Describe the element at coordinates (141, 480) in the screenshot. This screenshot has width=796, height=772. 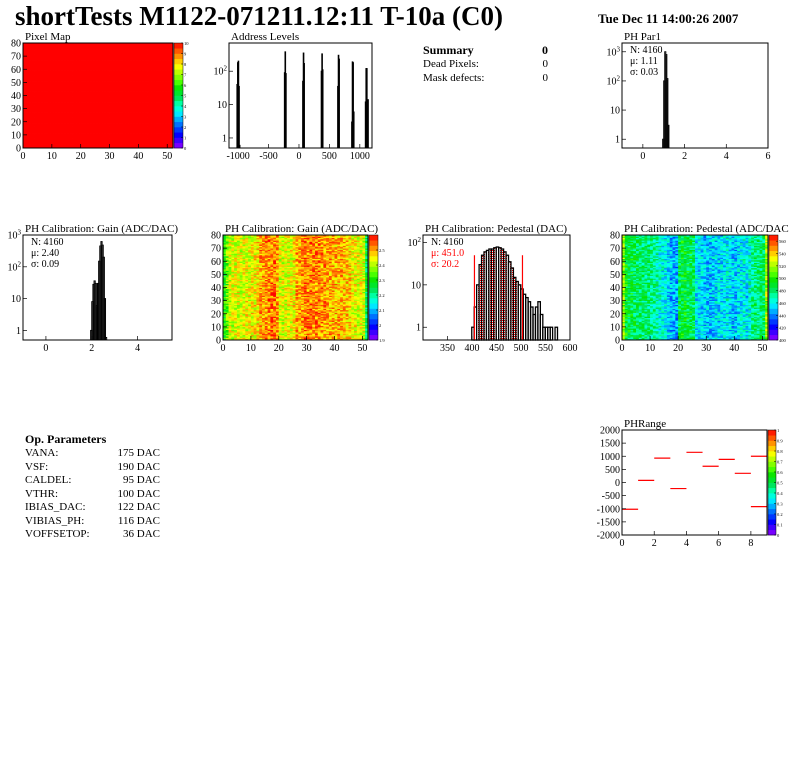
I see `param-value: 95 DAC` at that location.